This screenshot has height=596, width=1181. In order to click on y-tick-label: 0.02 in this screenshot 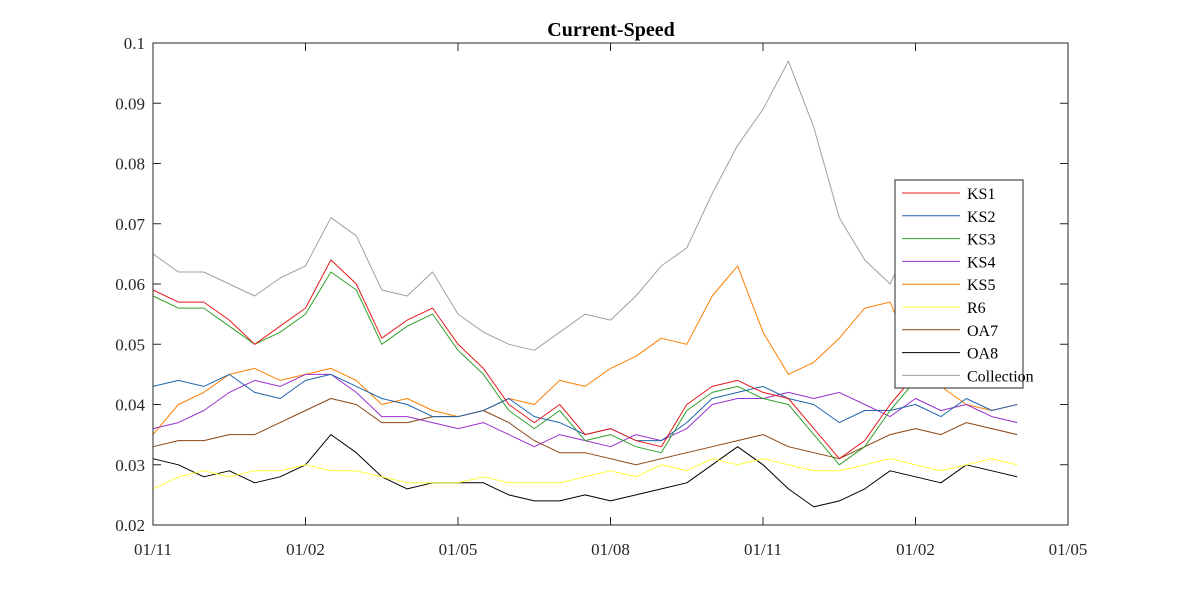, I will do `click(130, 525)`.